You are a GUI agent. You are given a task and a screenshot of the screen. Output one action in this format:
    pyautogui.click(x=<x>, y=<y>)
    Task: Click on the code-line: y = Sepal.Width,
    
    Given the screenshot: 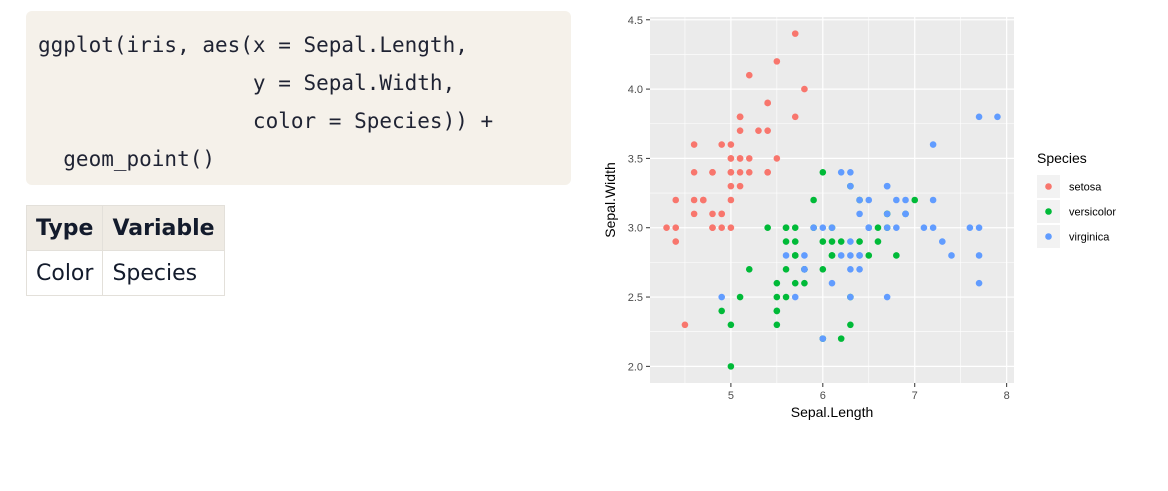 What is the action you would take?
    pyautogui.click(x=247, y=83)
    